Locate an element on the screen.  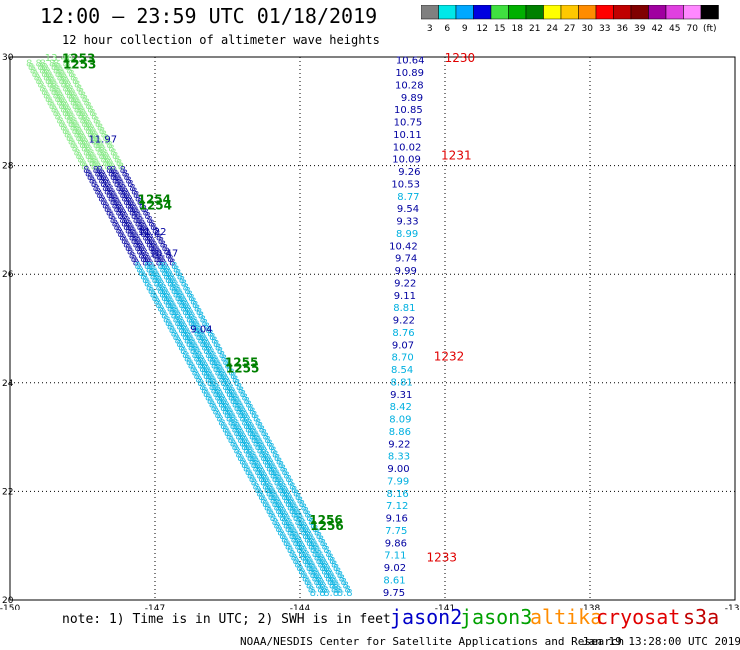
wave-height-label: 9.11 is located at coordinates (405, 296).